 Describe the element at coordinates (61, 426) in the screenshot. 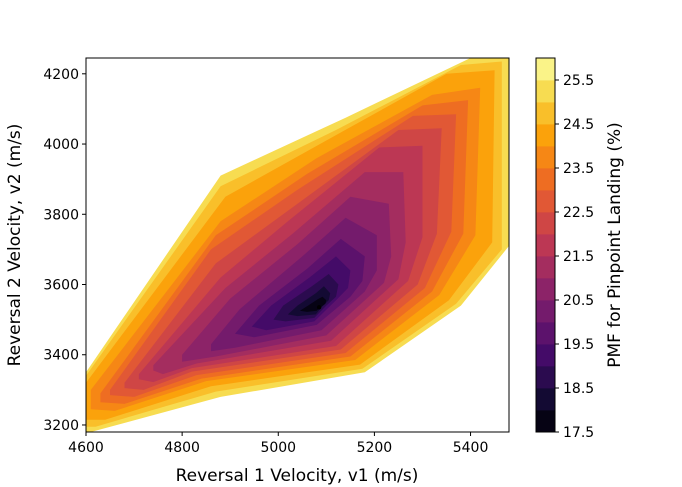

I see `y-tick-label: 3200` at that location.